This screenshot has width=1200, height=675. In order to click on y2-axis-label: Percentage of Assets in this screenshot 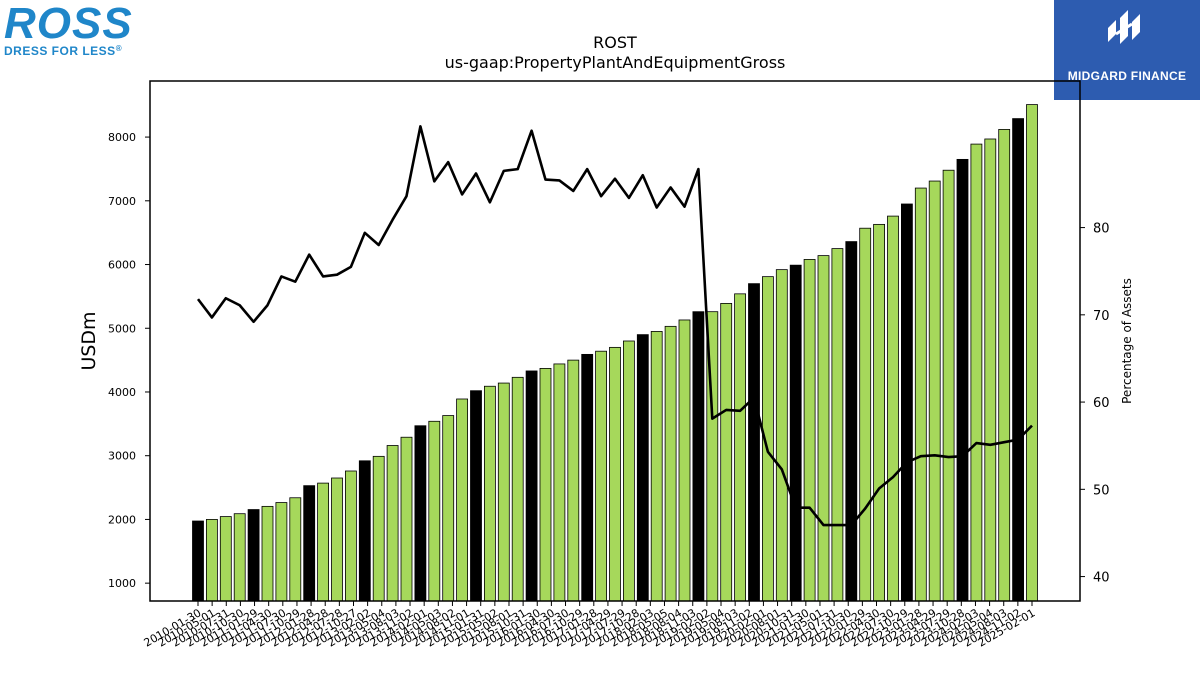, I will do `click(1127, 341)`.